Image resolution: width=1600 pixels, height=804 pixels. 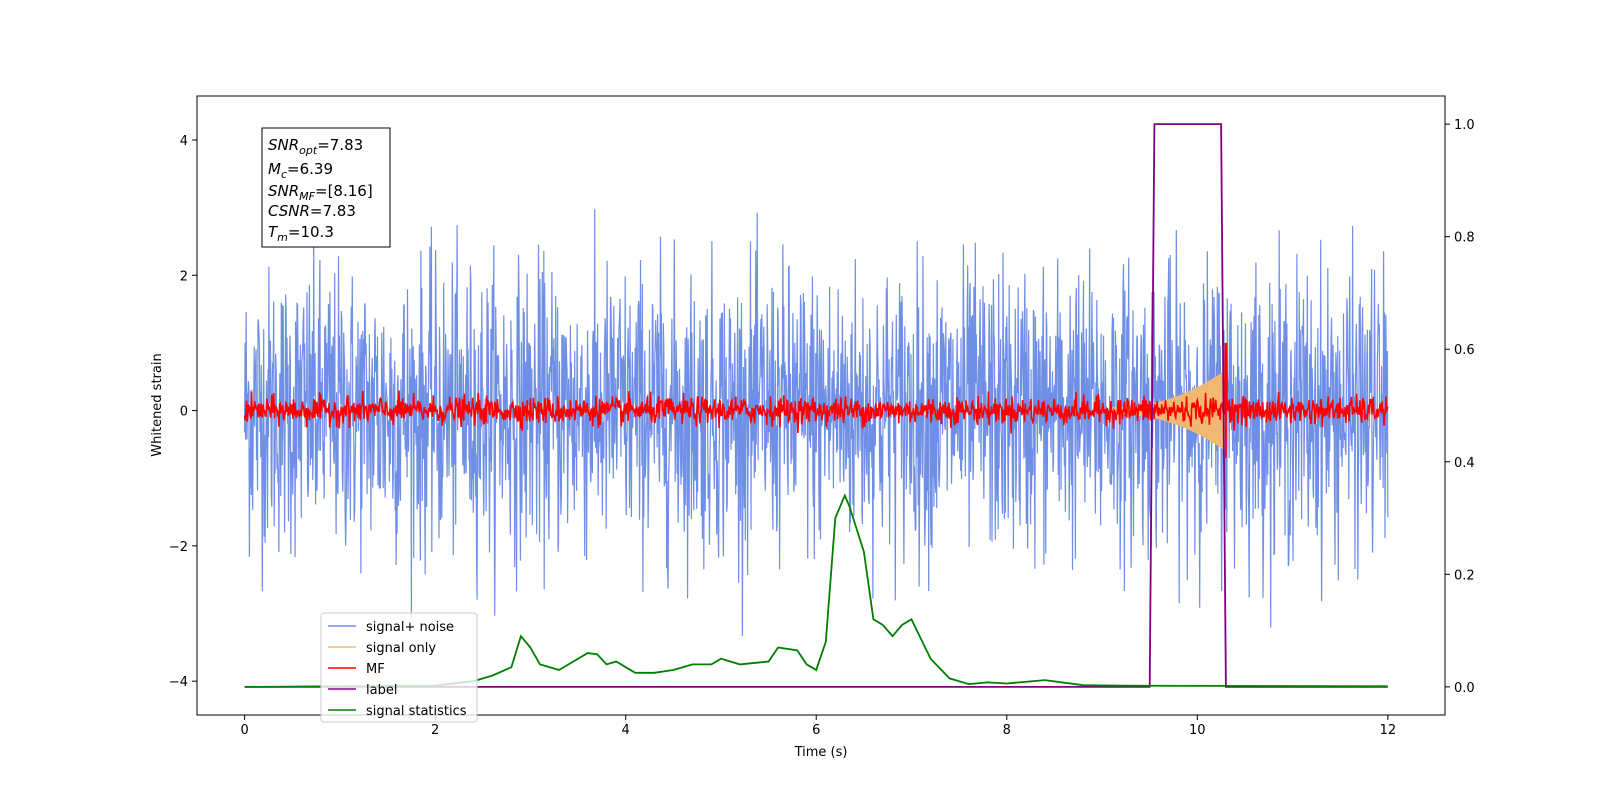 What do you see at coordinates (315, 146) in the screenshot?
I see `annotation-snr-opt: SNRopt=7.83` at bounding box center [315, 146].